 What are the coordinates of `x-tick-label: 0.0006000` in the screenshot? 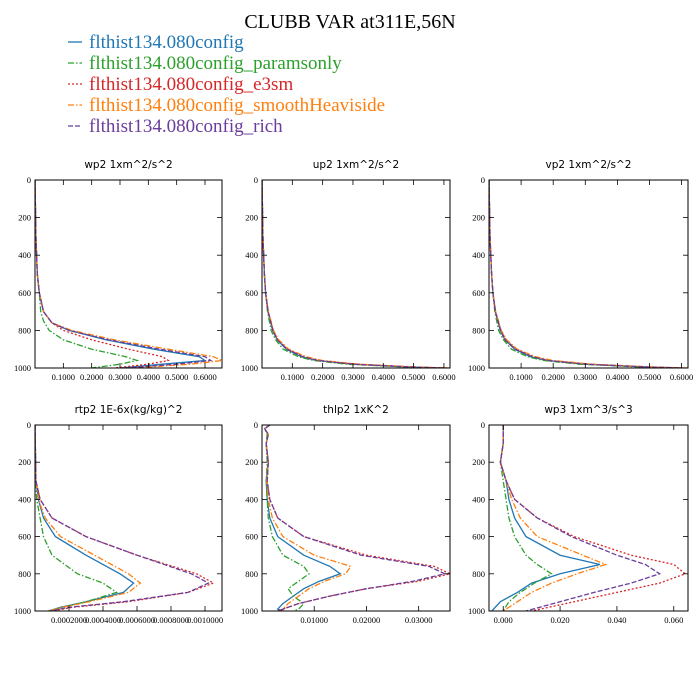 It's located at (137, 620).